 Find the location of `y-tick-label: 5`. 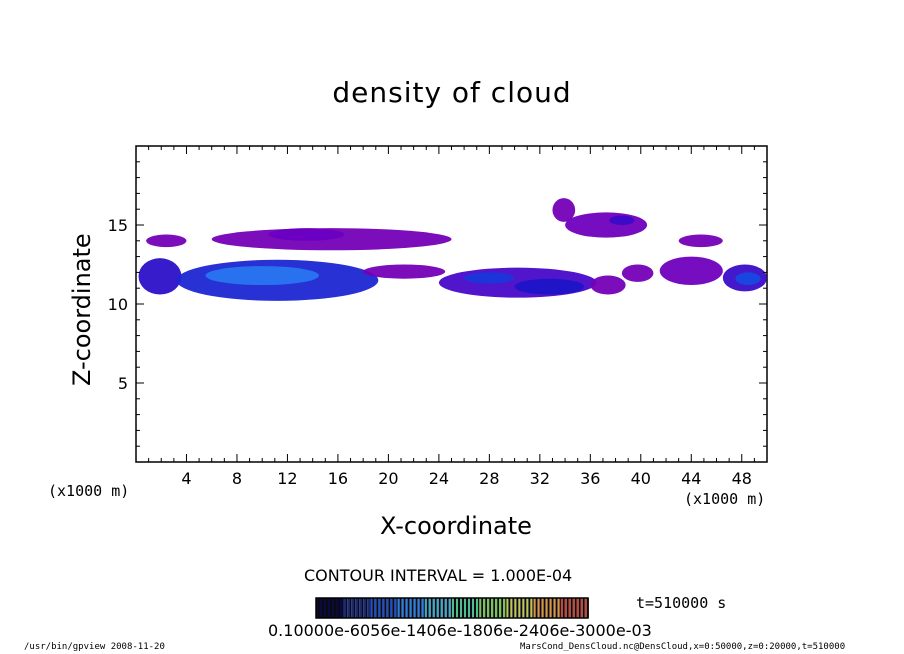

y-tick-label: 5 is located at coordinates (123, 383).